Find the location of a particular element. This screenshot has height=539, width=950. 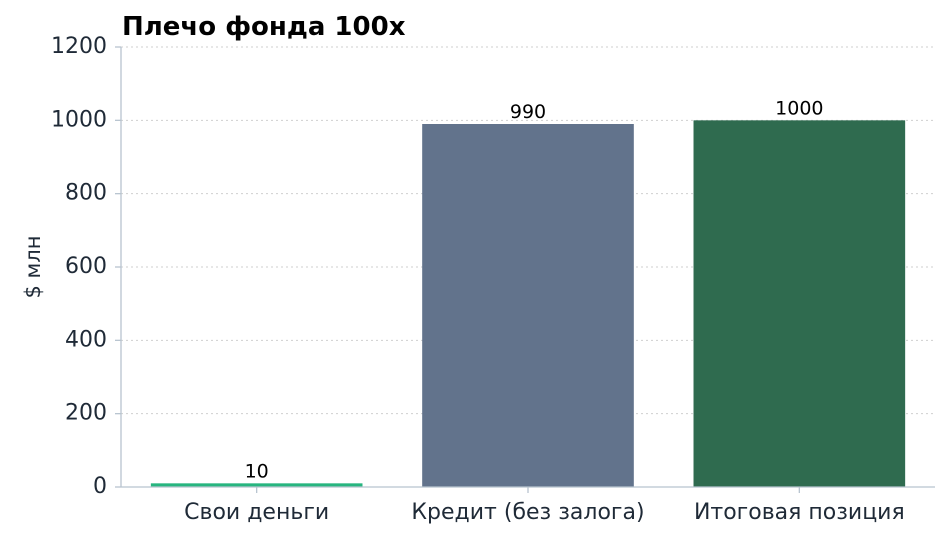

data-label: 1000 is located at coordinates (799, 108).